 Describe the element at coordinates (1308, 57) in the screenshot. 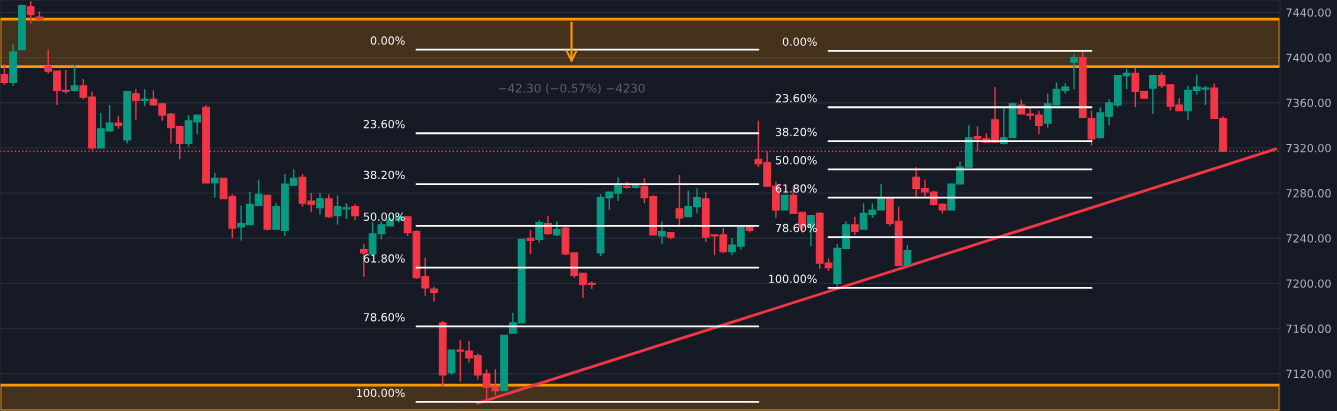

I see `y-tick-label: 7400.00` at that location.